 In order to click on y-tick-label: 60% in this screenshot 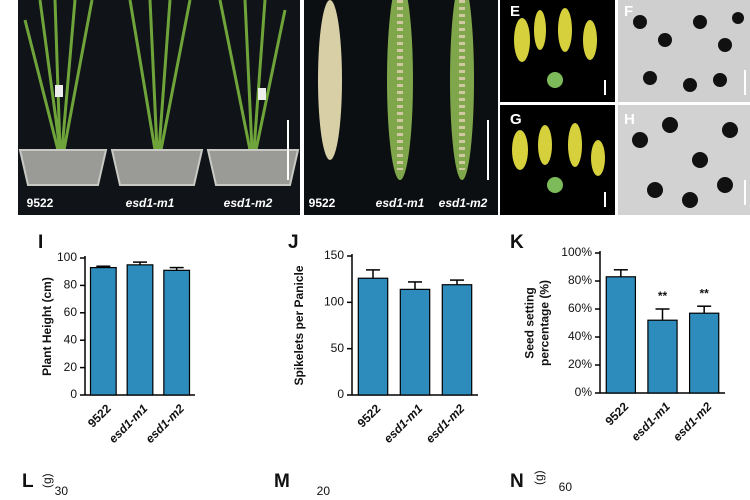, I will do `click(580, 308)`.